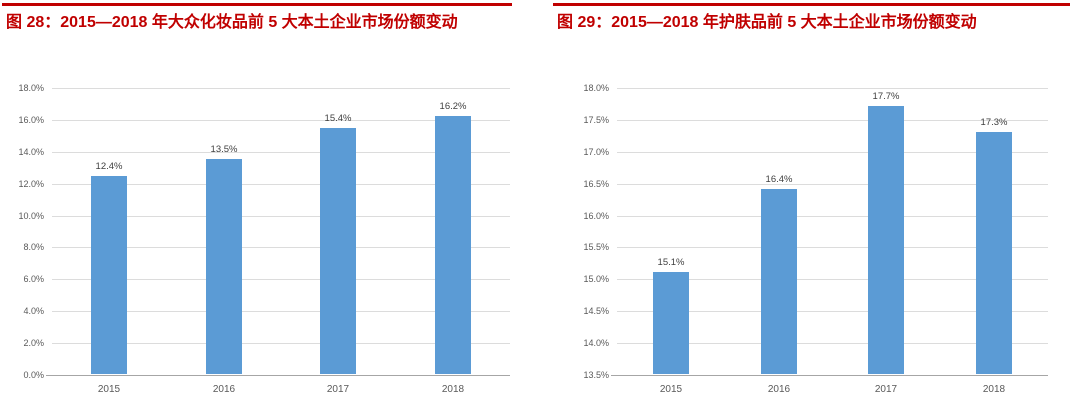  What do you see at coordinates (596, 184) in the screenshot?
I see `y-tick-label: 16.5%` at bounding box center [596, 184].